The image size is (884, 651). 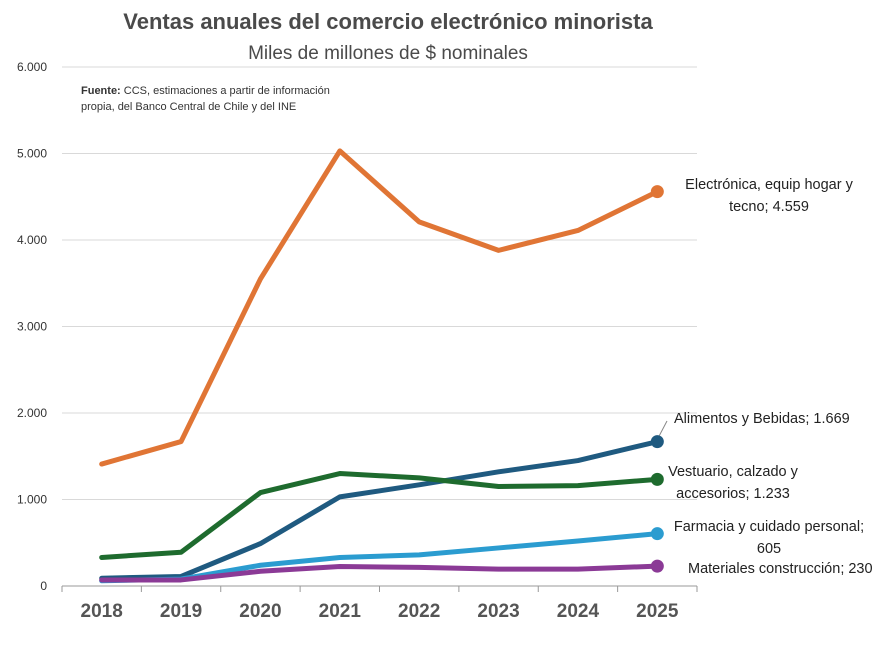 What do you see at coordinates (657, 566) in the screenshot?
I see `series-end-point-materiales` at bounding box center [657, 566].